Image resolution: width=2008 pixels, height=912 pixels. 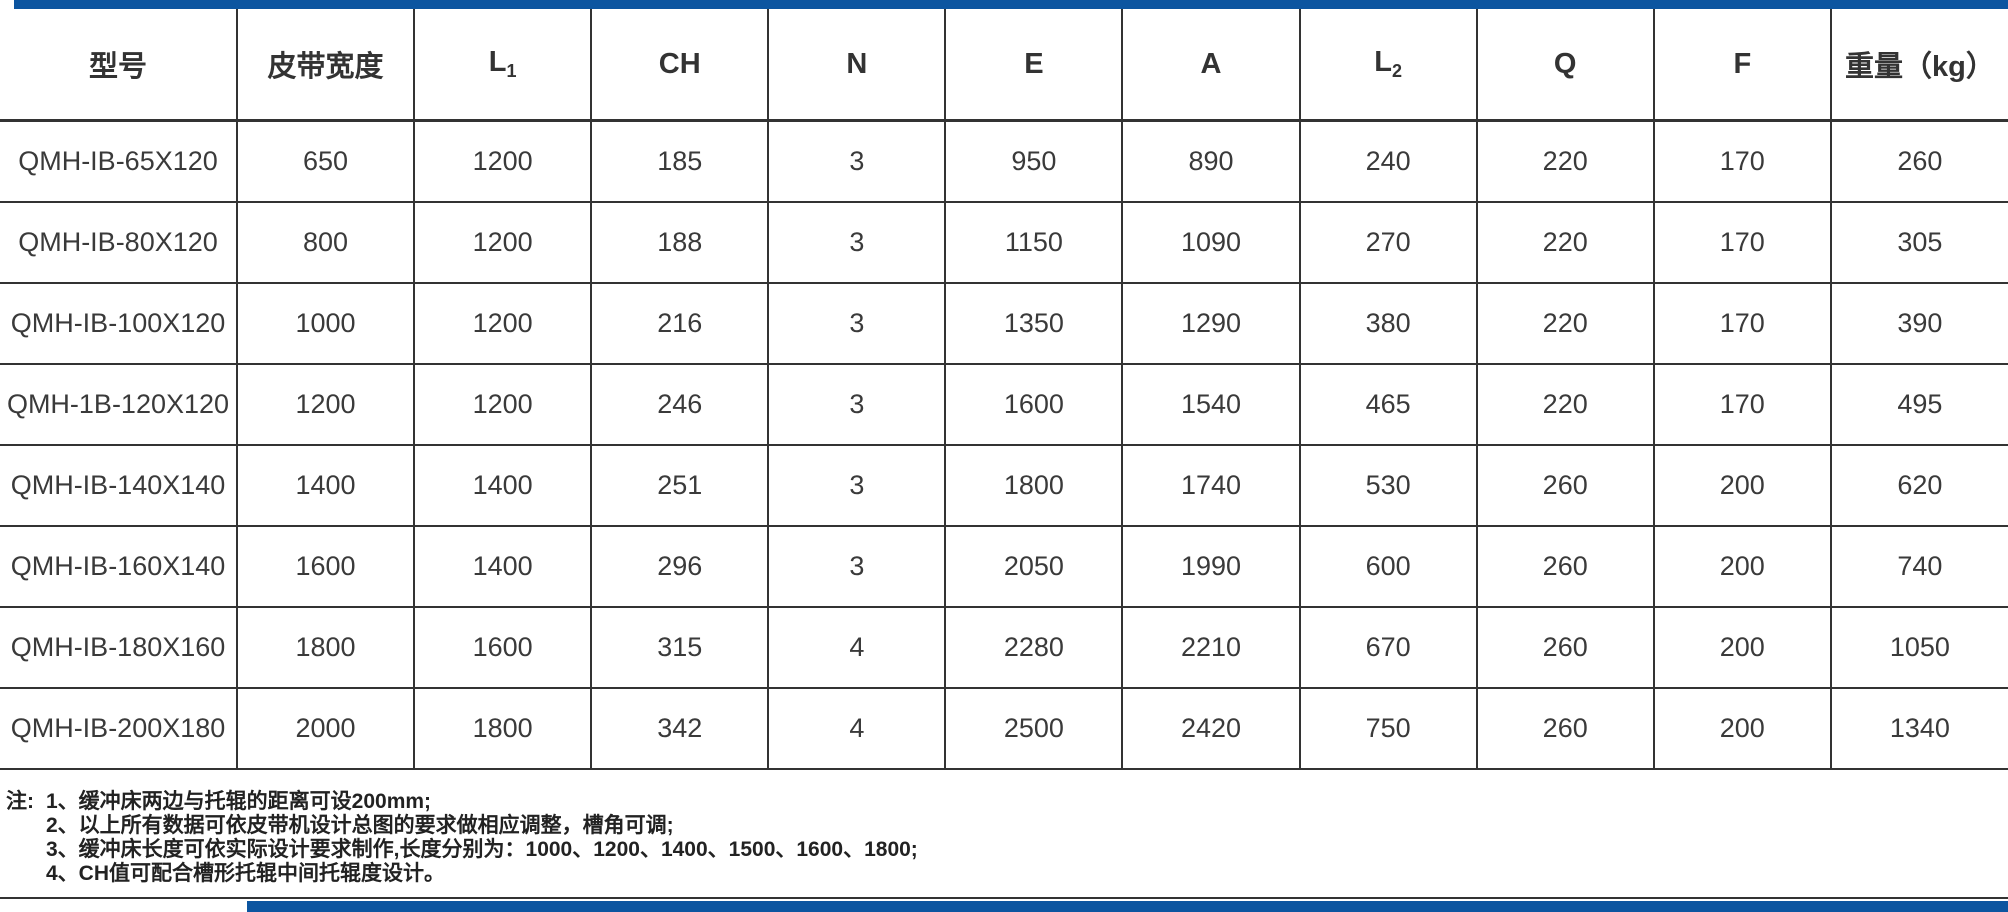 I want to click on column-header: L2, so click(x=1388, y=65).